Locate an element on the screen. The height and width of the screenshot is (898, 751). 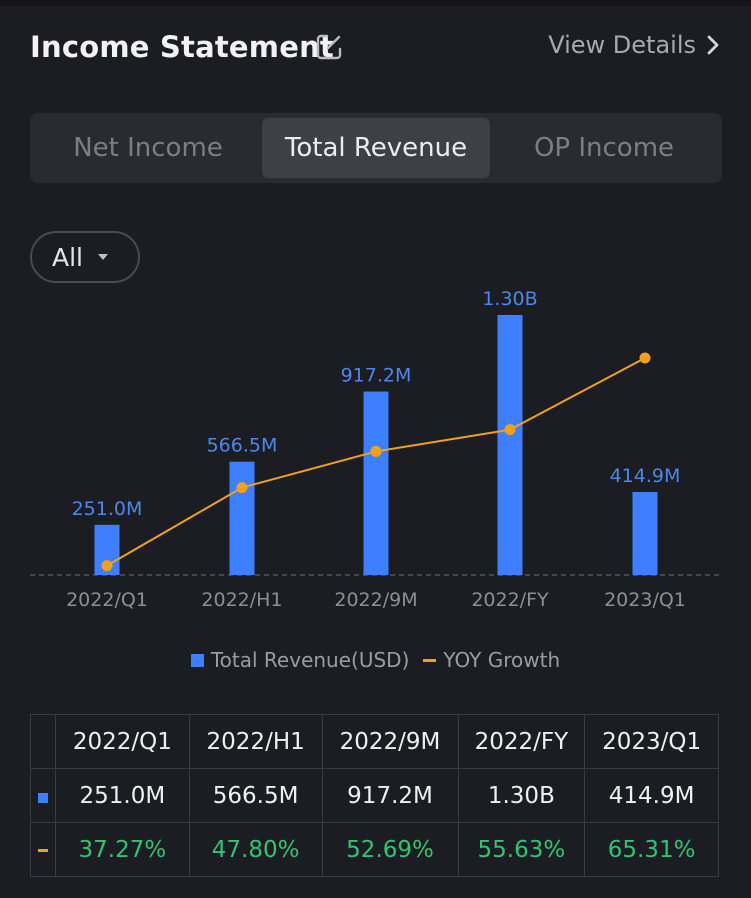
table-cell: 55.63% is located at coordinates (521, 849).